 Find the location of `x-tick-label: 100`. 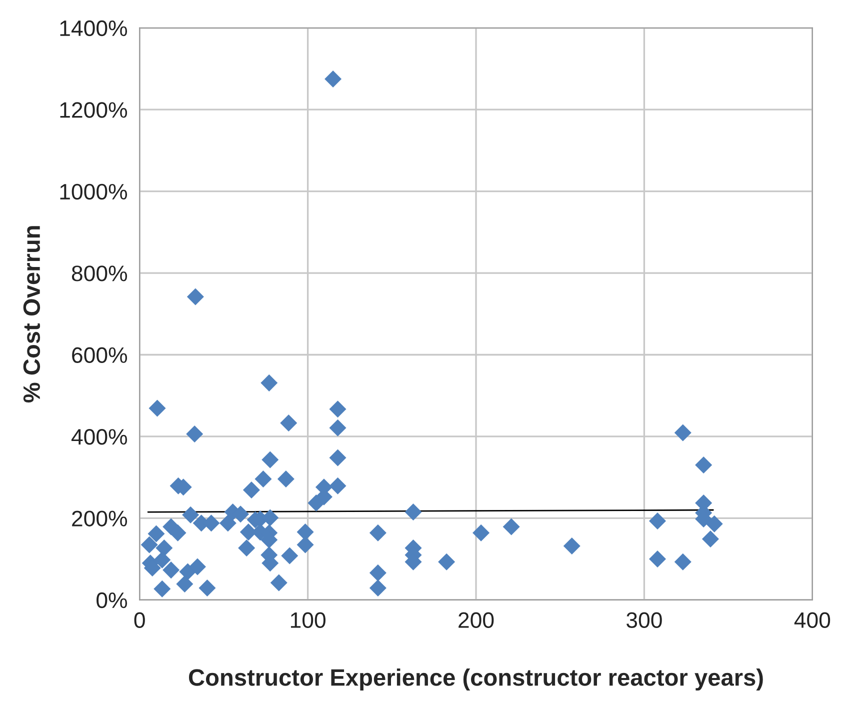

x-tick-label: 100 is located at coordinates (308, 620).